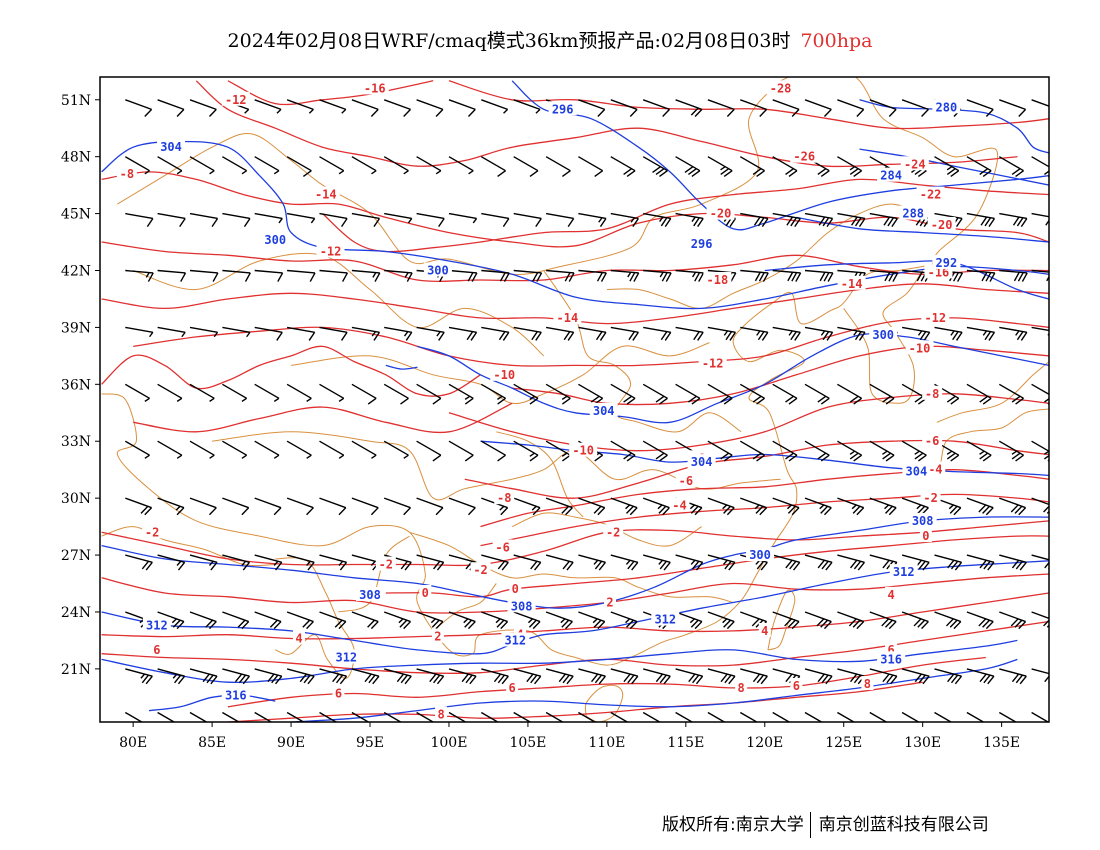 The height and width of the screenshot is (850, 1100). What do you see at coordinates (915, 164) in the screenshot?
I see `temperature-label: -24` at bounding box center [915, 164].